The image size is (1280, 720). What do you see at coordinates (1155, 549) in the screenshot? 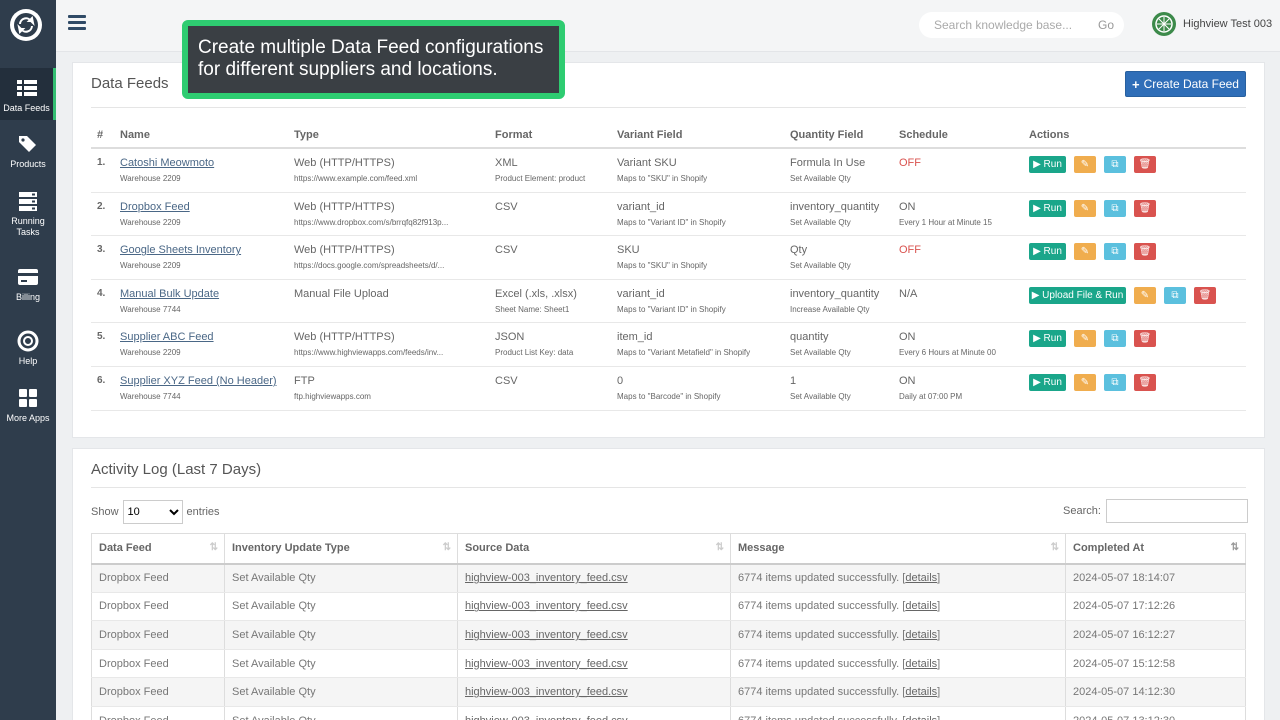
I see `column-header-completed-at: Completed At ⇅` at bounding box center [1155, 549].